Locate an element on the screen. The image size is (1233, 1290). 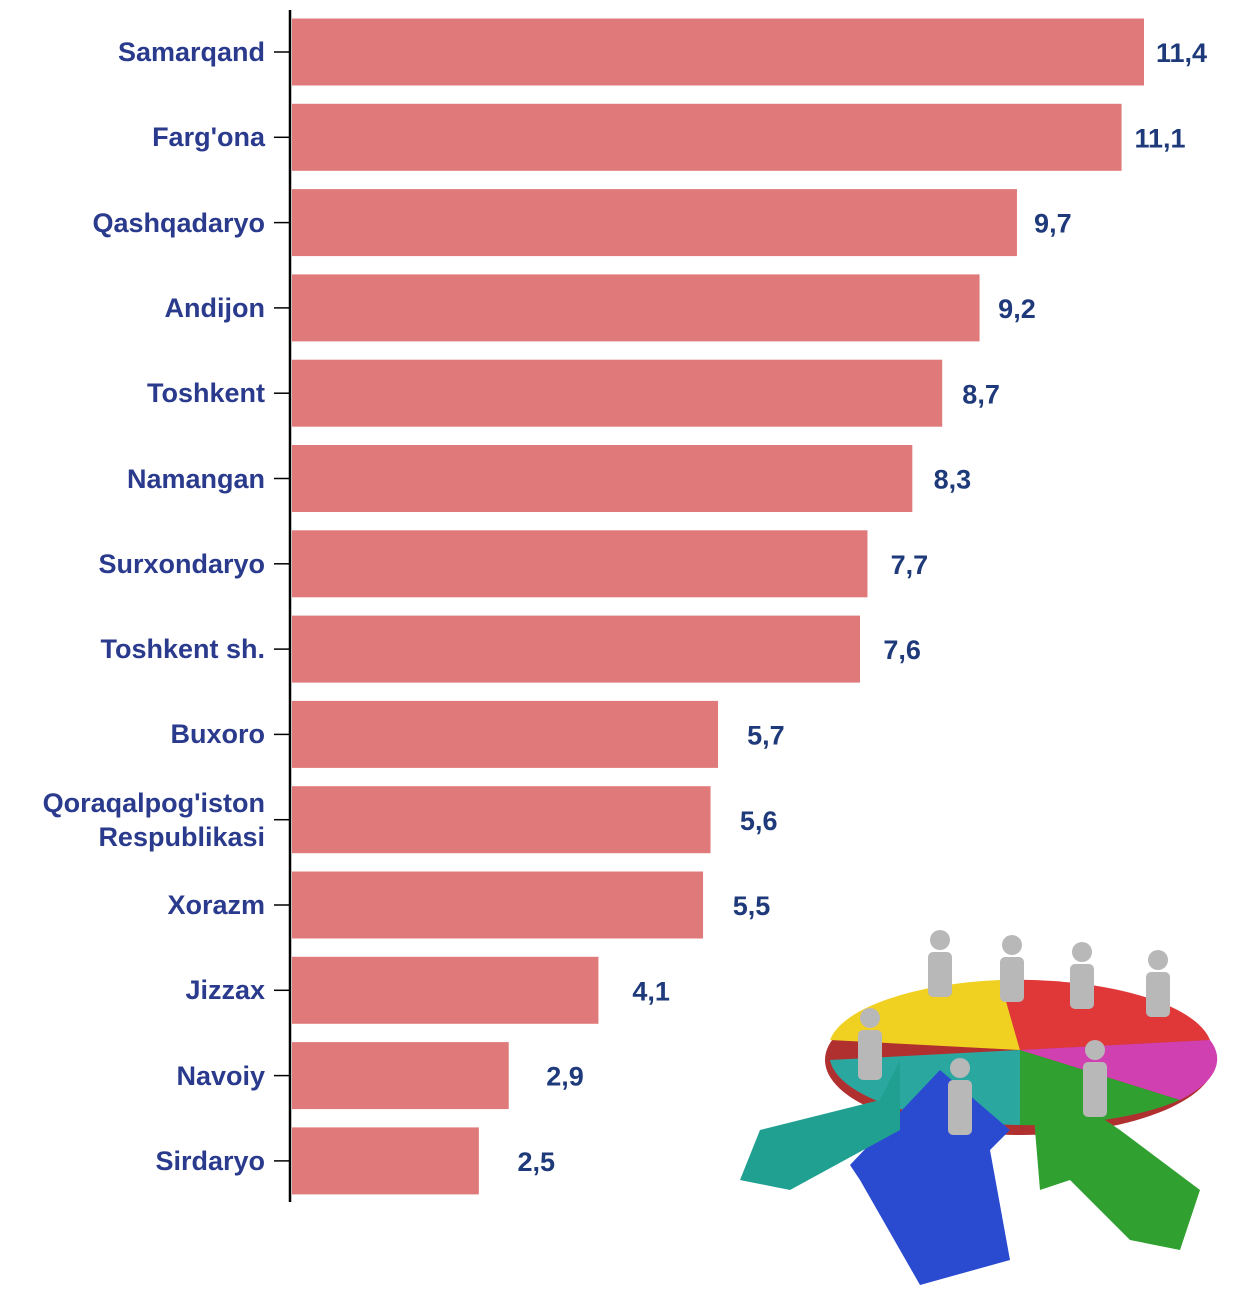
value-label: 9,7 is located at coordinates (1053, 224).